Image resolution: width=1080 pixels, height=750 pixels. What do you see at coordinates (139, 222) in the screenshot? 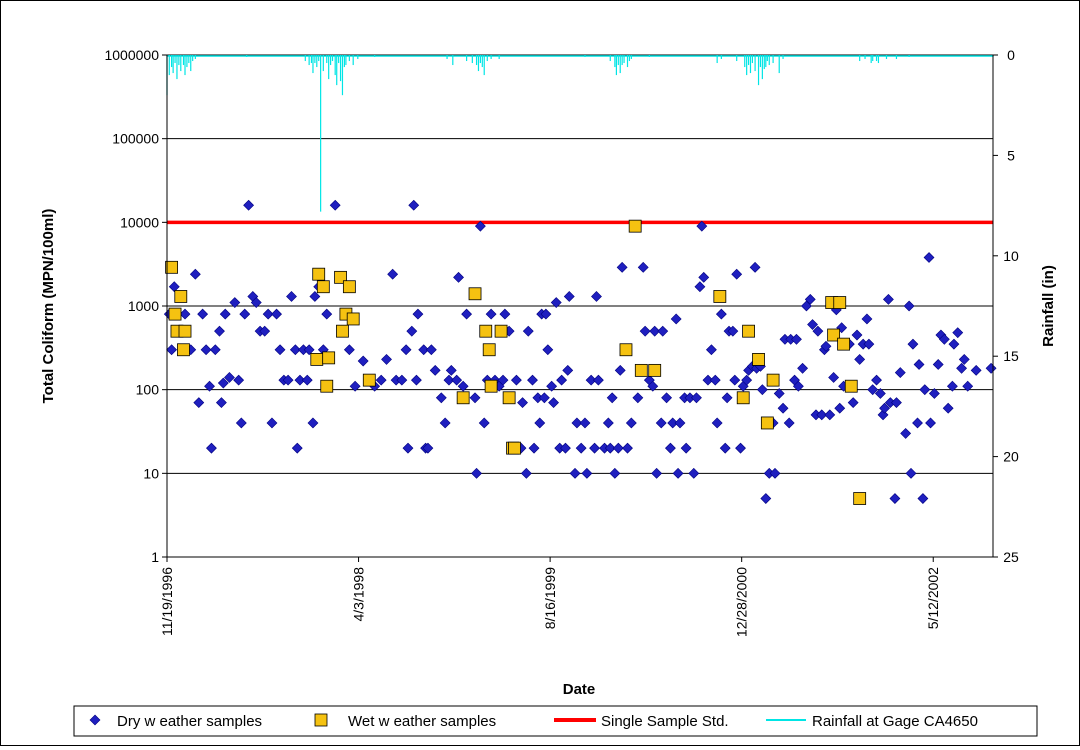
I see `y-tick-label: 10000` at bounding box center [139, 222].